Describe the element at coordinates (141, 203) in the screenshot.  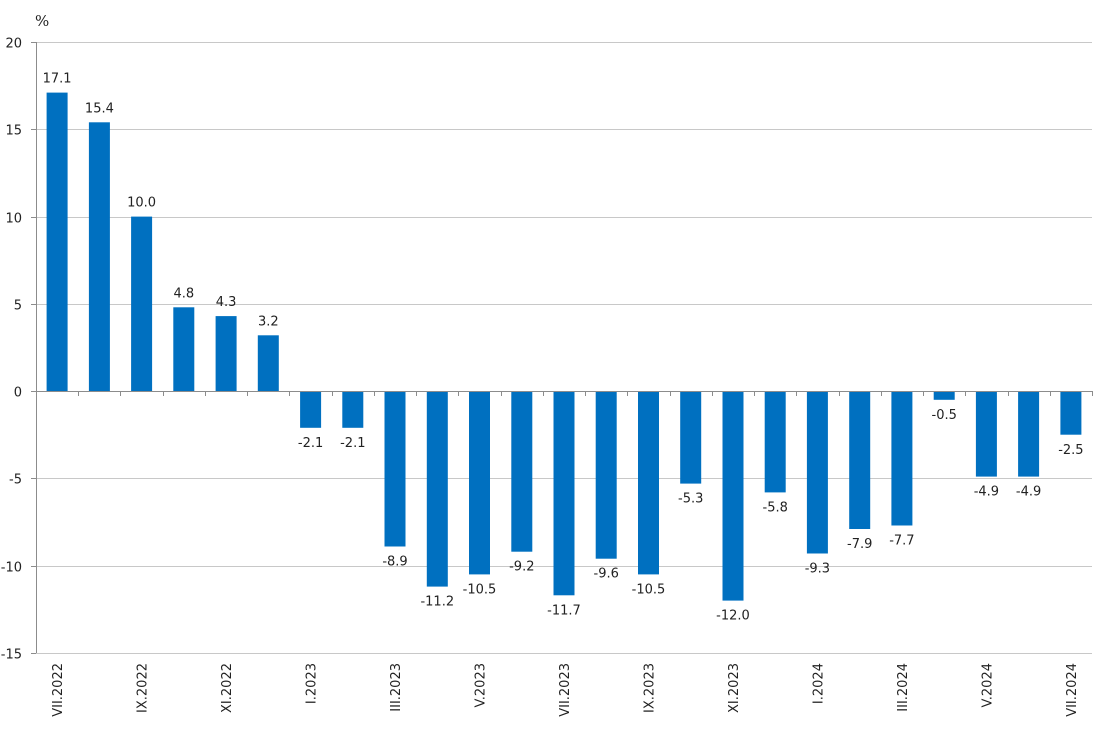
I see `data-label: 10.0` at that location.